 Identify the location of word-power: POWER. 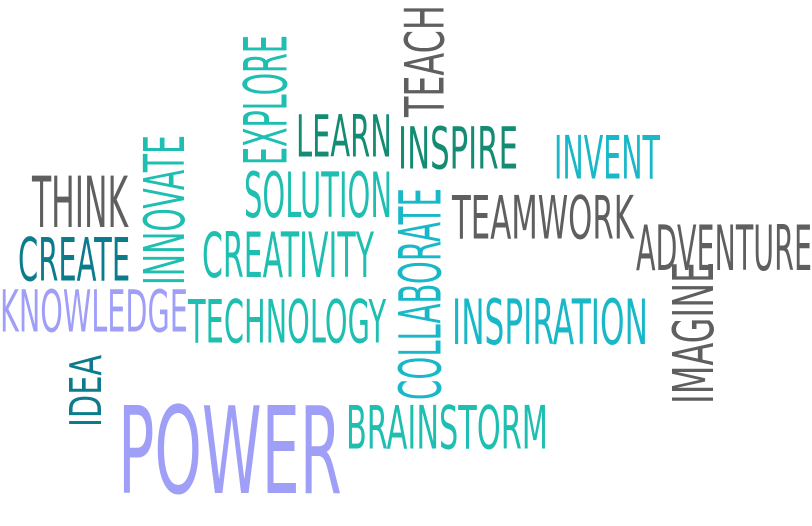
(230, 451).